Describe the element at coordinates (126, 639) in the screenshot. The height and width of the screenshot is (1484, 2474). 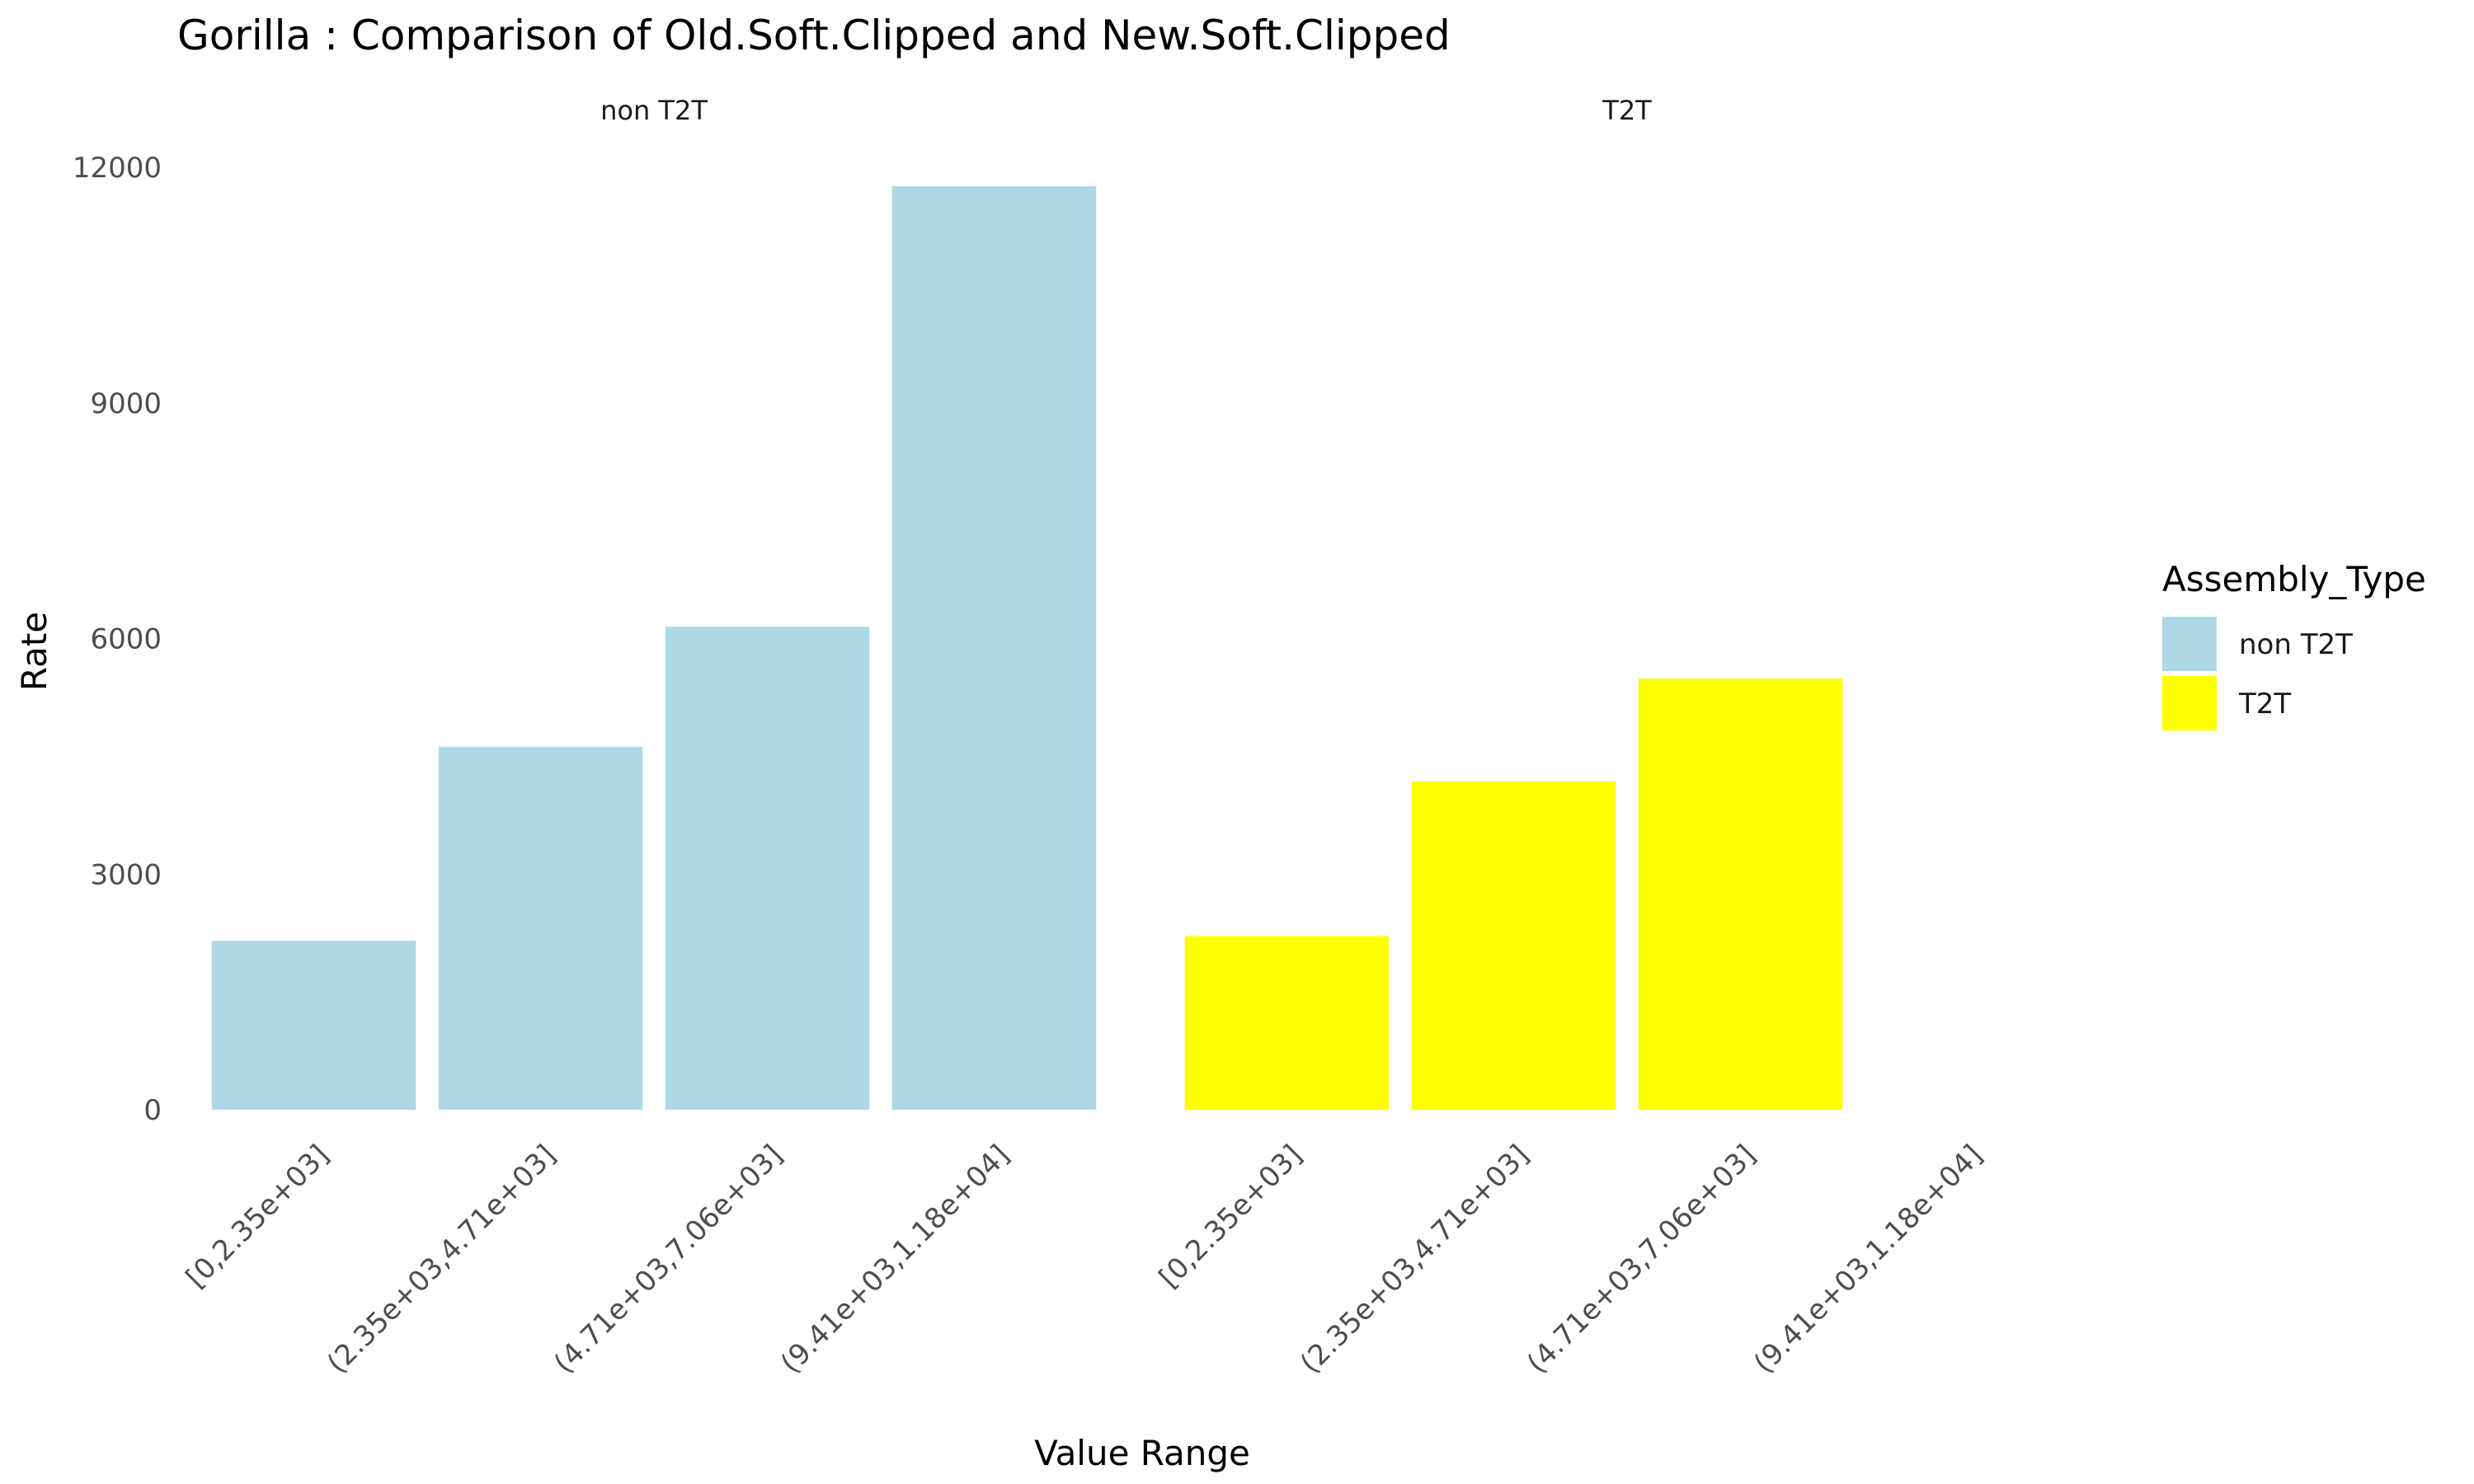
I see `y-tick-label: 6000` at that location.